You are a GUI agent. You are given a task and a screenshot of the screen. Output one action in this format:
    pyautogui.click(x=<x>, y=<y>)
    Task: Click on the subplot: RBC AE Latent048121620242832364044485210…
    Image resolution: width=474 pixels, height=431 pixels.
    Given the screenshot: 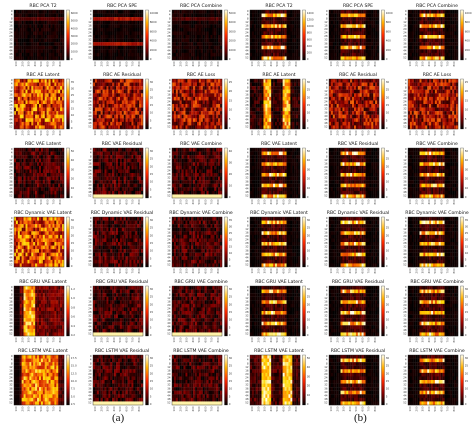 What is the action you would take?
    pyautogui.click(x=41, y=103)
    